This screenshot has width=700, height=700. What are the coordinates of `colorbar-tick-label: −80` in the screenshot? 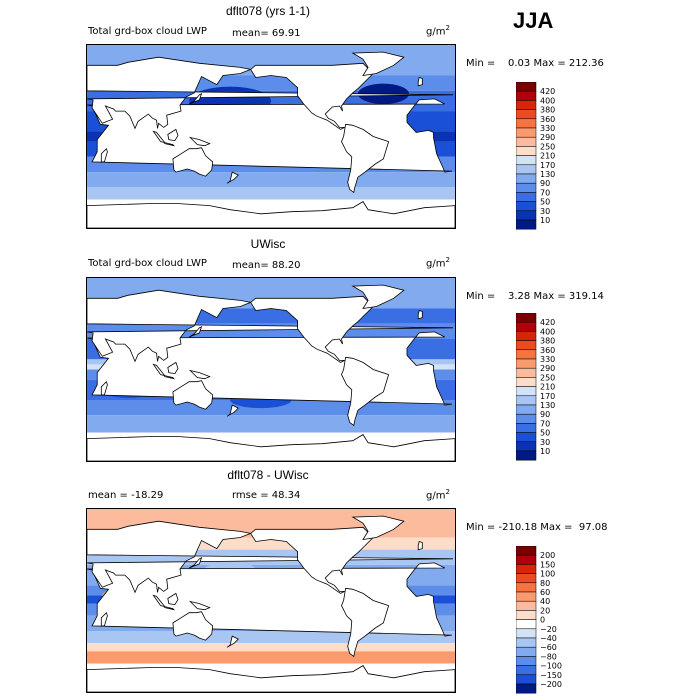 It's located at (548, 656).